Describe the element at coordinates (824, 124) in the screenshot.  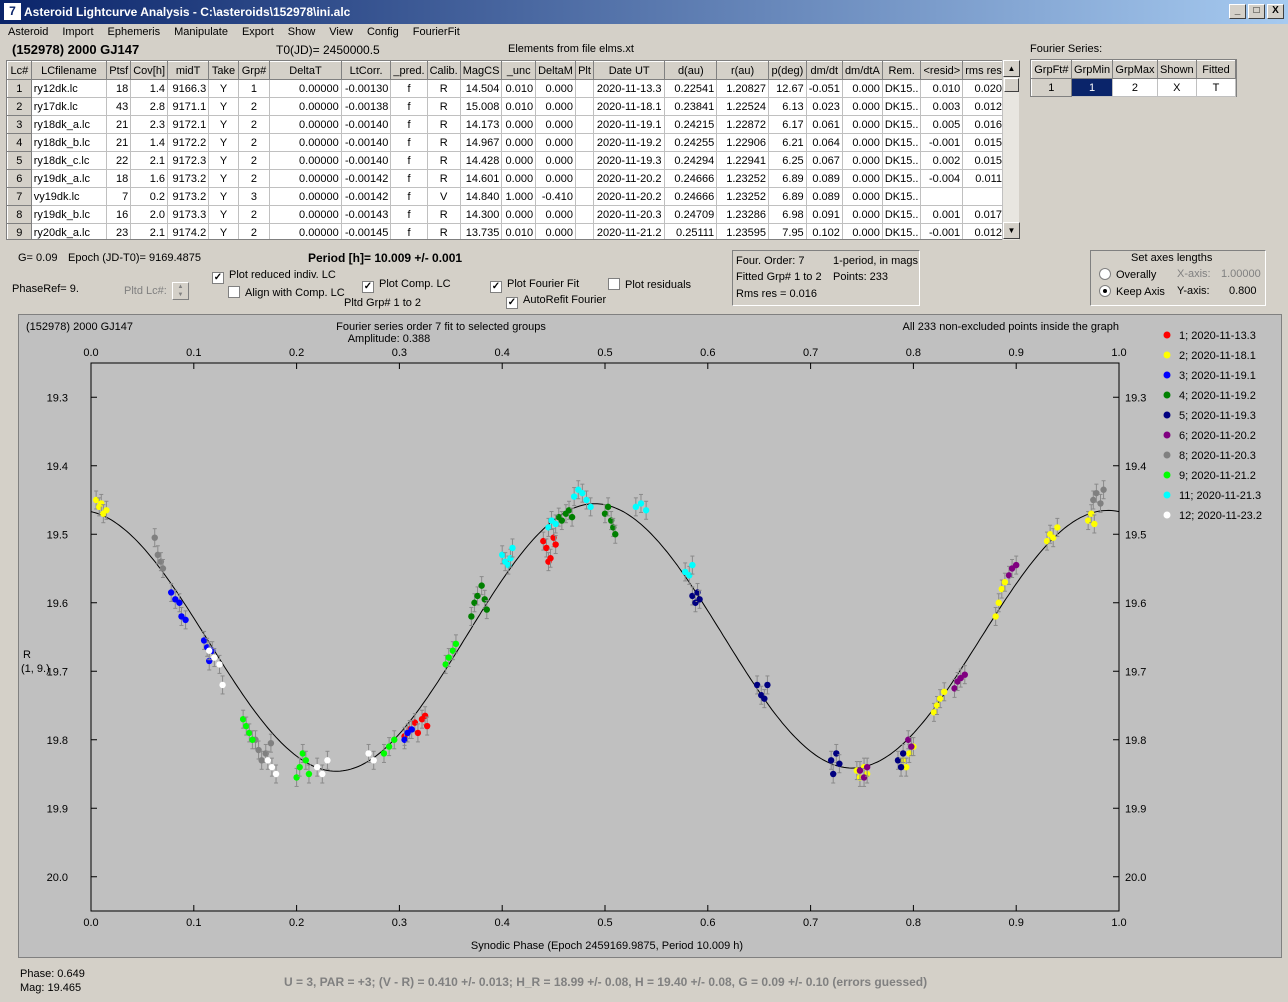
I see `table-cell: 0.061` at that location.